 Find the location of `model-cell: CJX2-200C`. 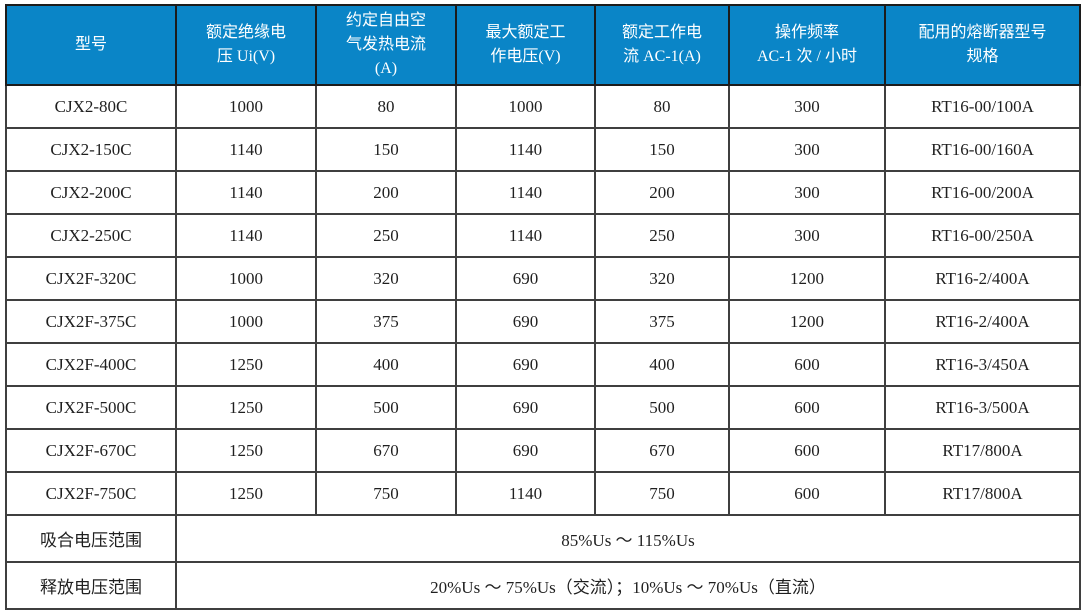

model-cell: CJX2-200C is located at coordinates (91, 192).